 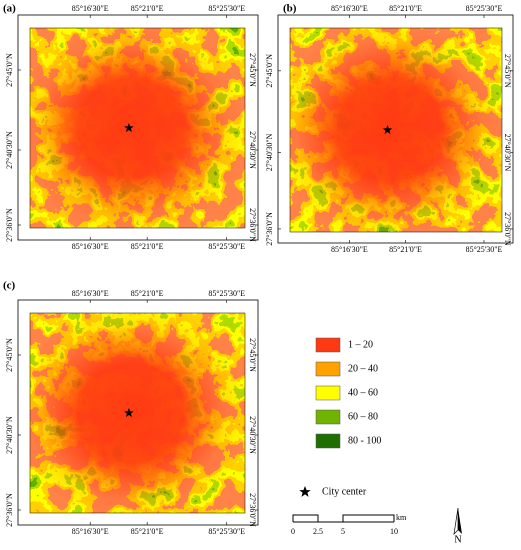 What do you see at coordinates (305, 491) in the screenshot?
I see `star-symbol` at bounding box center [305, 491].